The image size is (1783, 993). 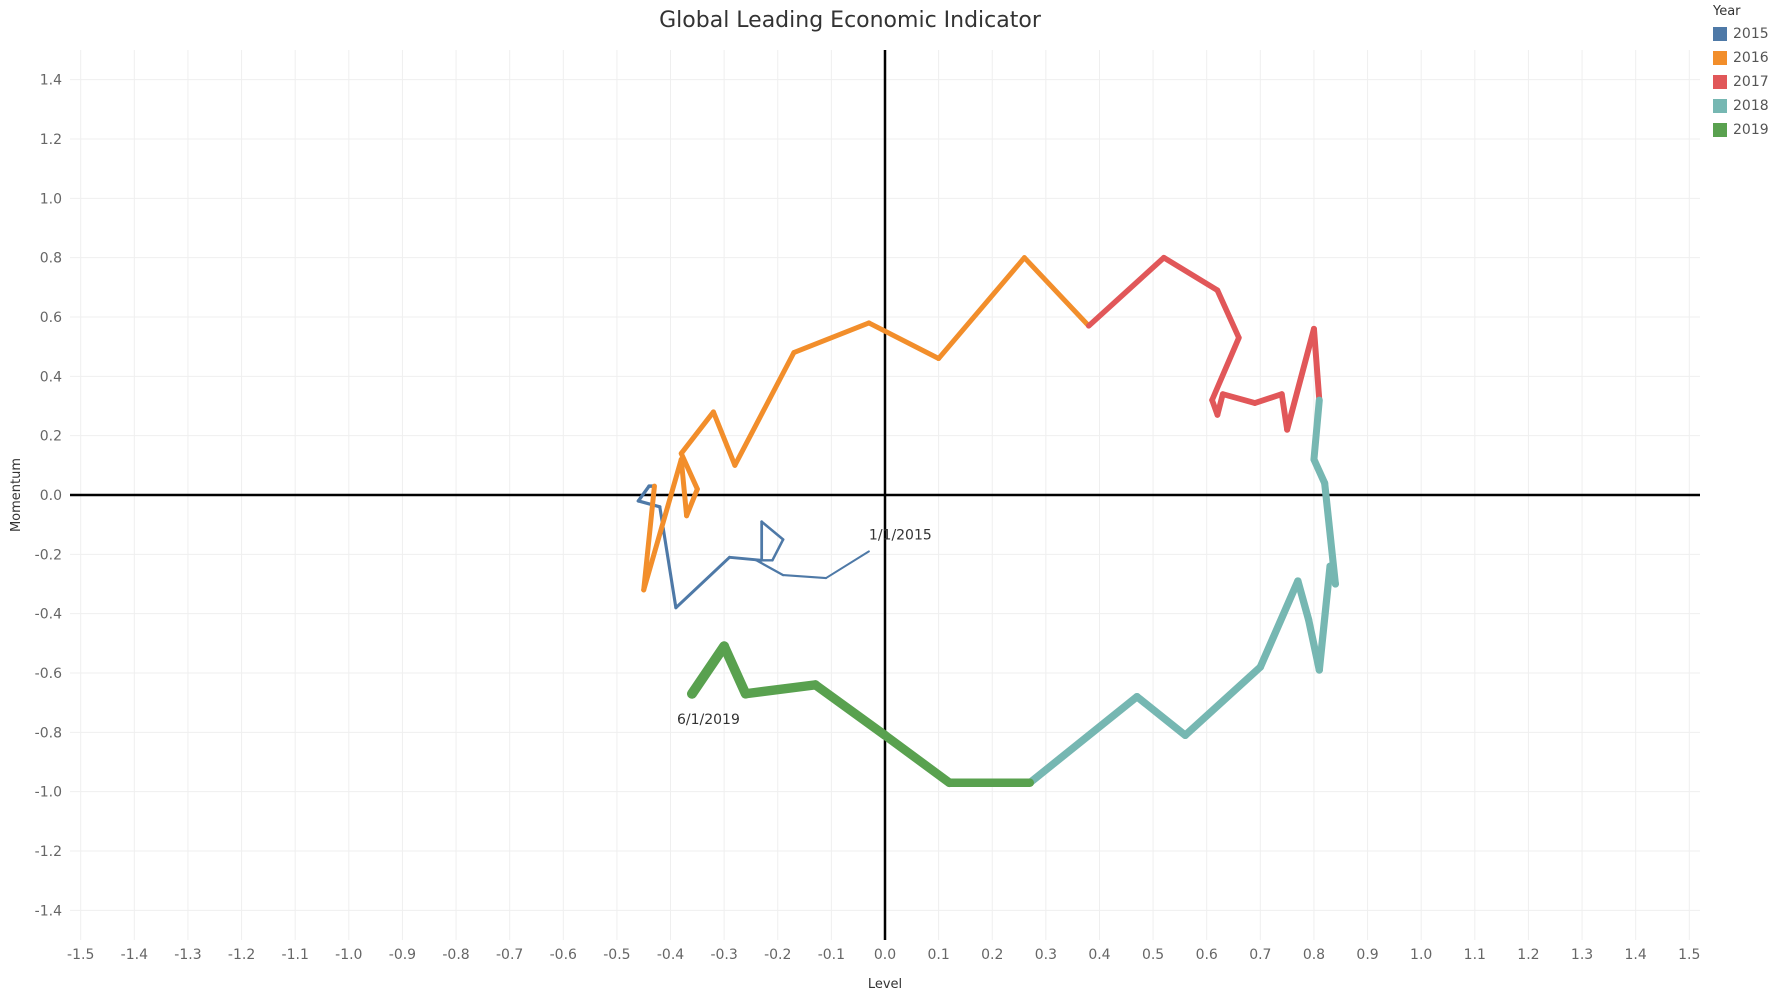 I want to click on x-tick-label: -0.6, so click(x=563, y=955).